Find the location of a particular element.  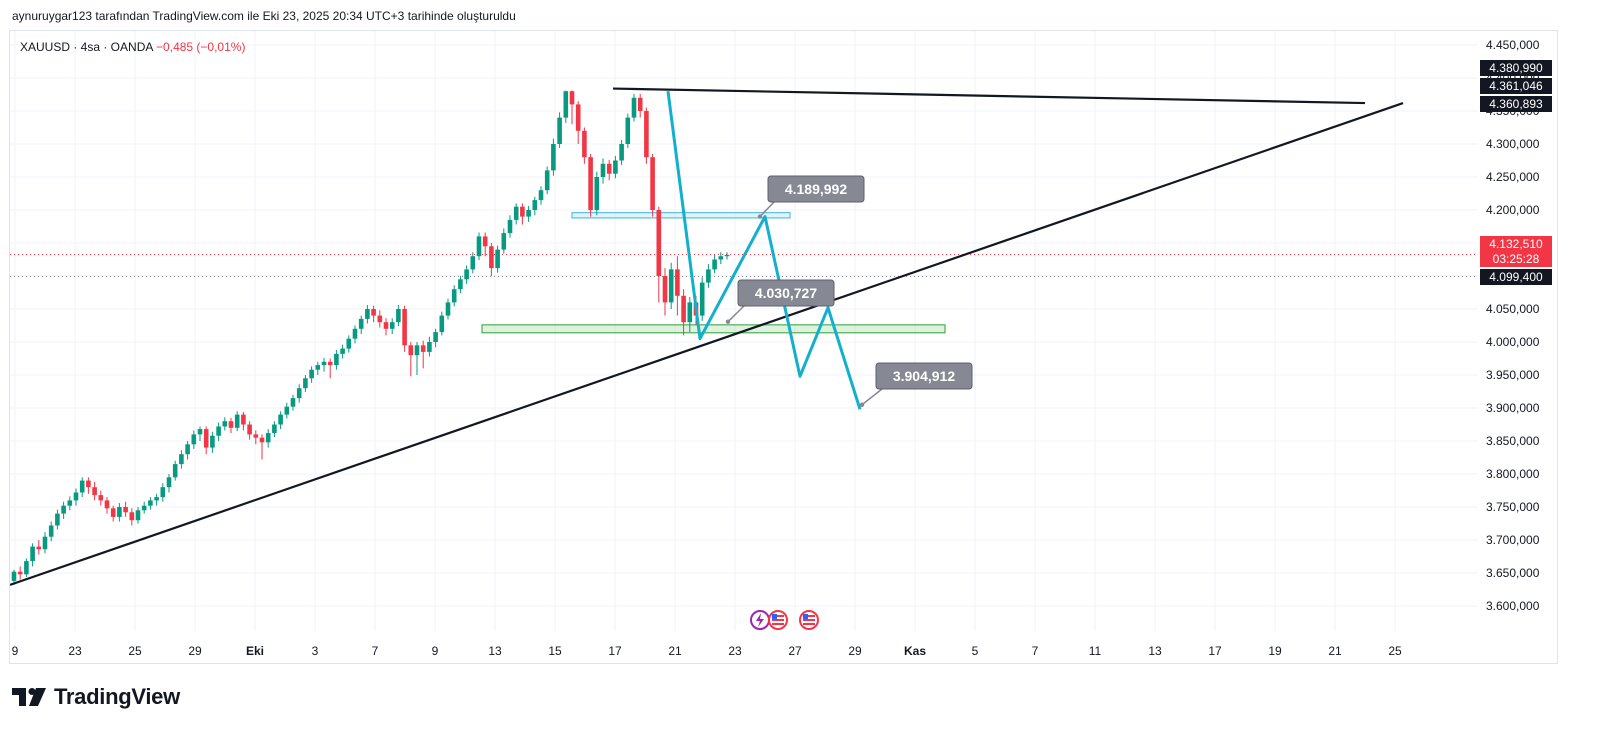

price-tag-label: 4.361,046 is located at coordinates (1516, 86).